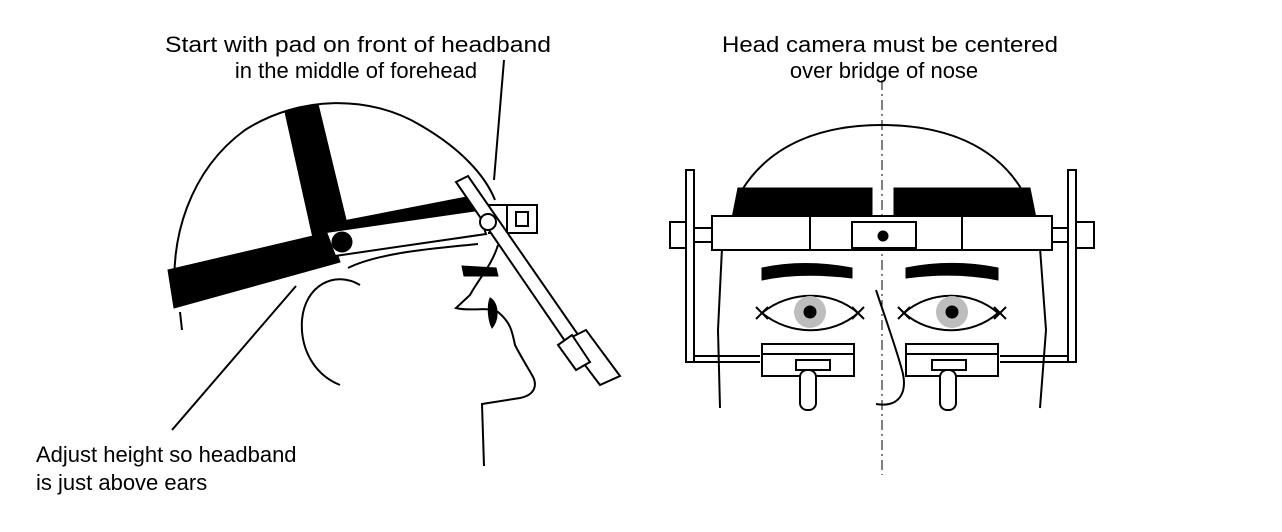  What do you see at coordinates (492, 313) in the screenshot?
I see `side-eye` at bounding box center [492, 313].